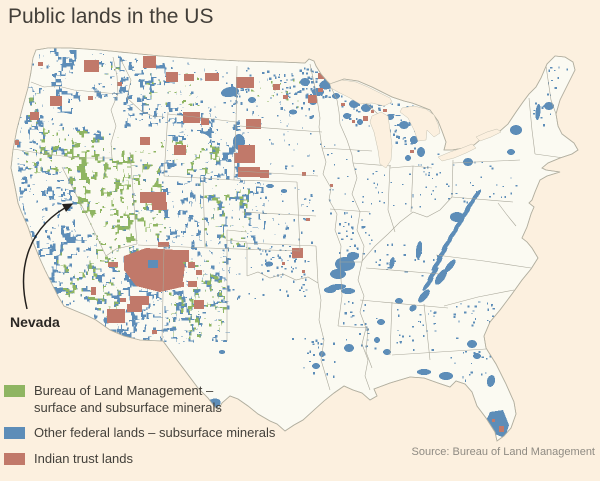  Describe the element at coordinates (48, 256) in the screenshot. I see `nevada-annotation-arrow` at that location.